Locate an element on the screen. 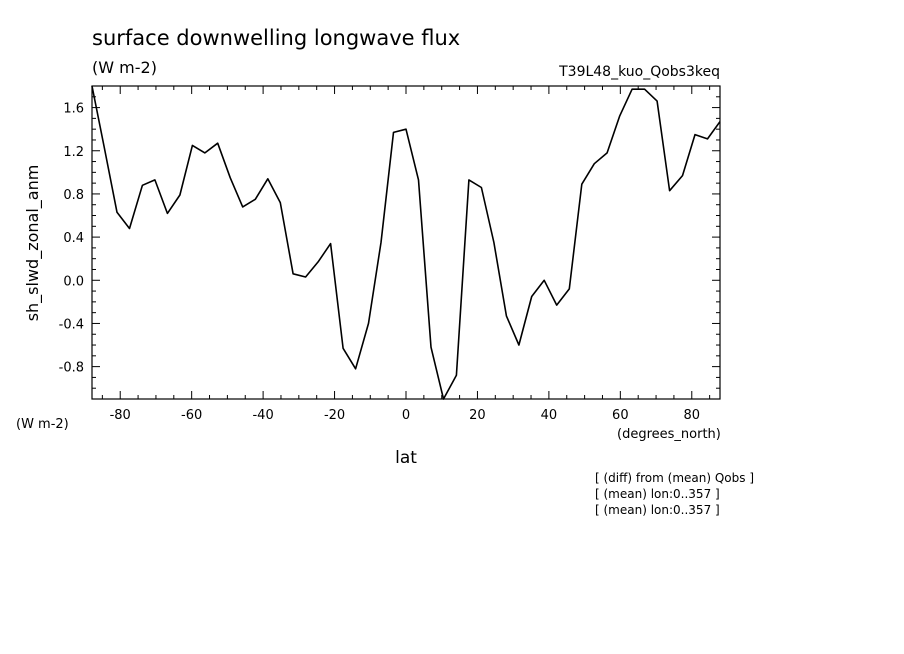  x-tick-label: -40 is located at coordinates (262, 415).